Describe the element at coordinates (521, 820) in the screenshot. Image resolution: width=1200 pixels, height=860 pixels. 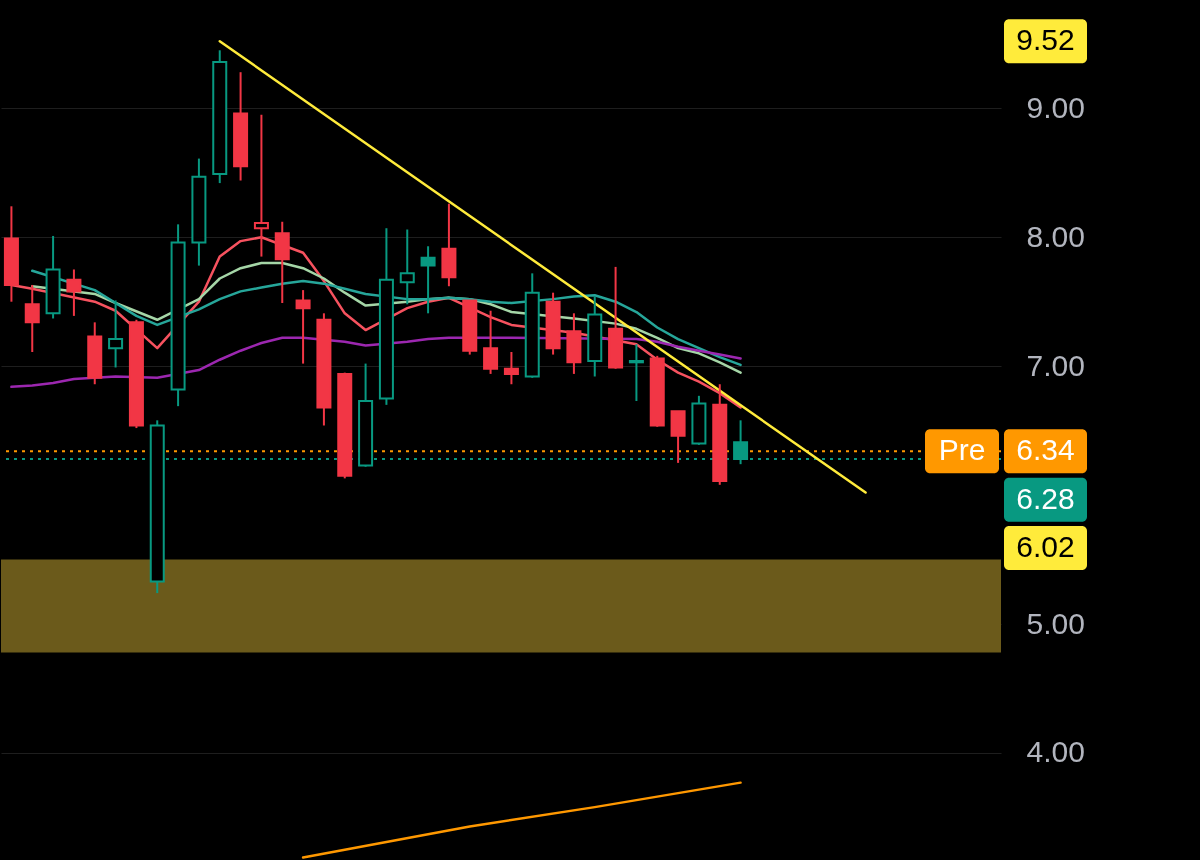
I see `line-series` at that location.